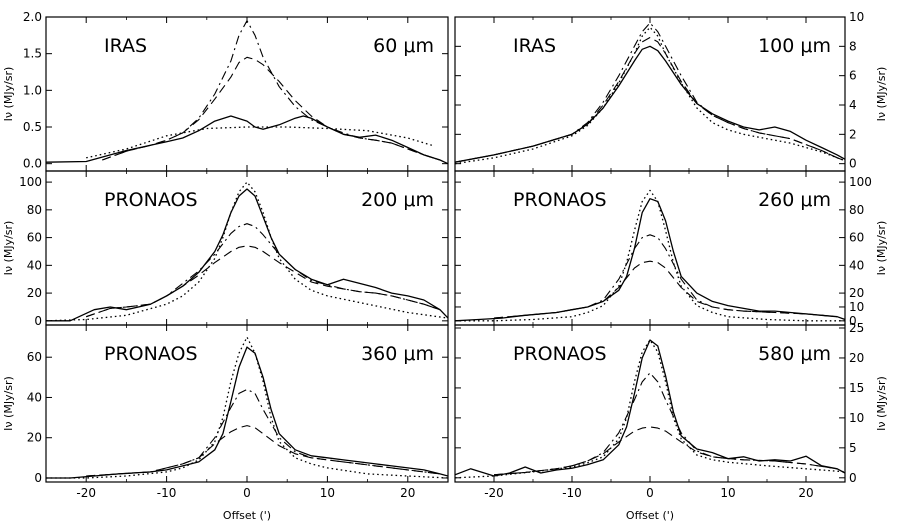  What do you see at coordinates (32, 127) in the screenshot?
I see `y-tick-label: 0.5` at bounding box center [32, 127].